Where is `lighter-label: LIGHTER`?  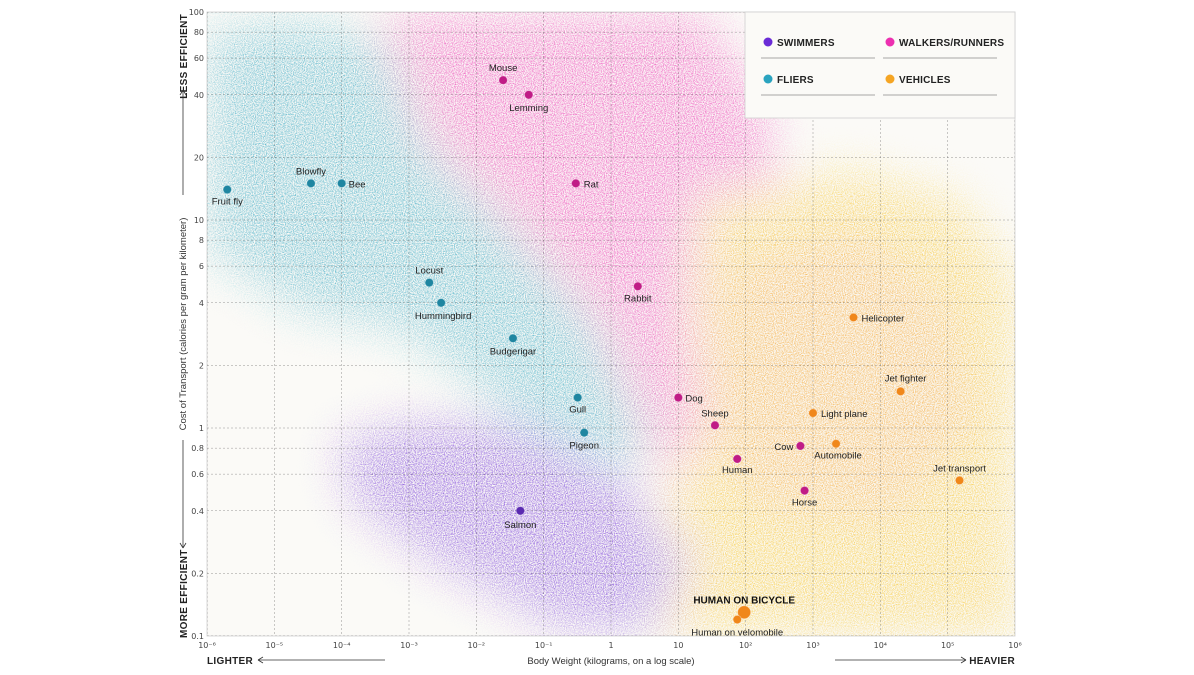 lighter-label: LIGHTER is located at coordinates (230, 661).